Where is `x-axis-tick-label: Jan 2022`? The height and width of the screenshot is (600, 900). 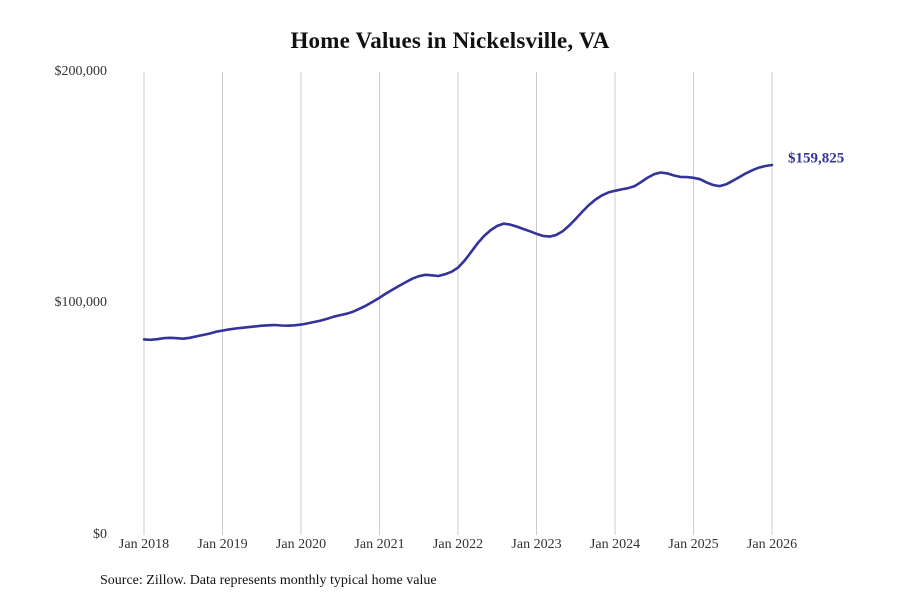
x-axis-tick-label: Jan 2022 is located at coordinates (458, 544).